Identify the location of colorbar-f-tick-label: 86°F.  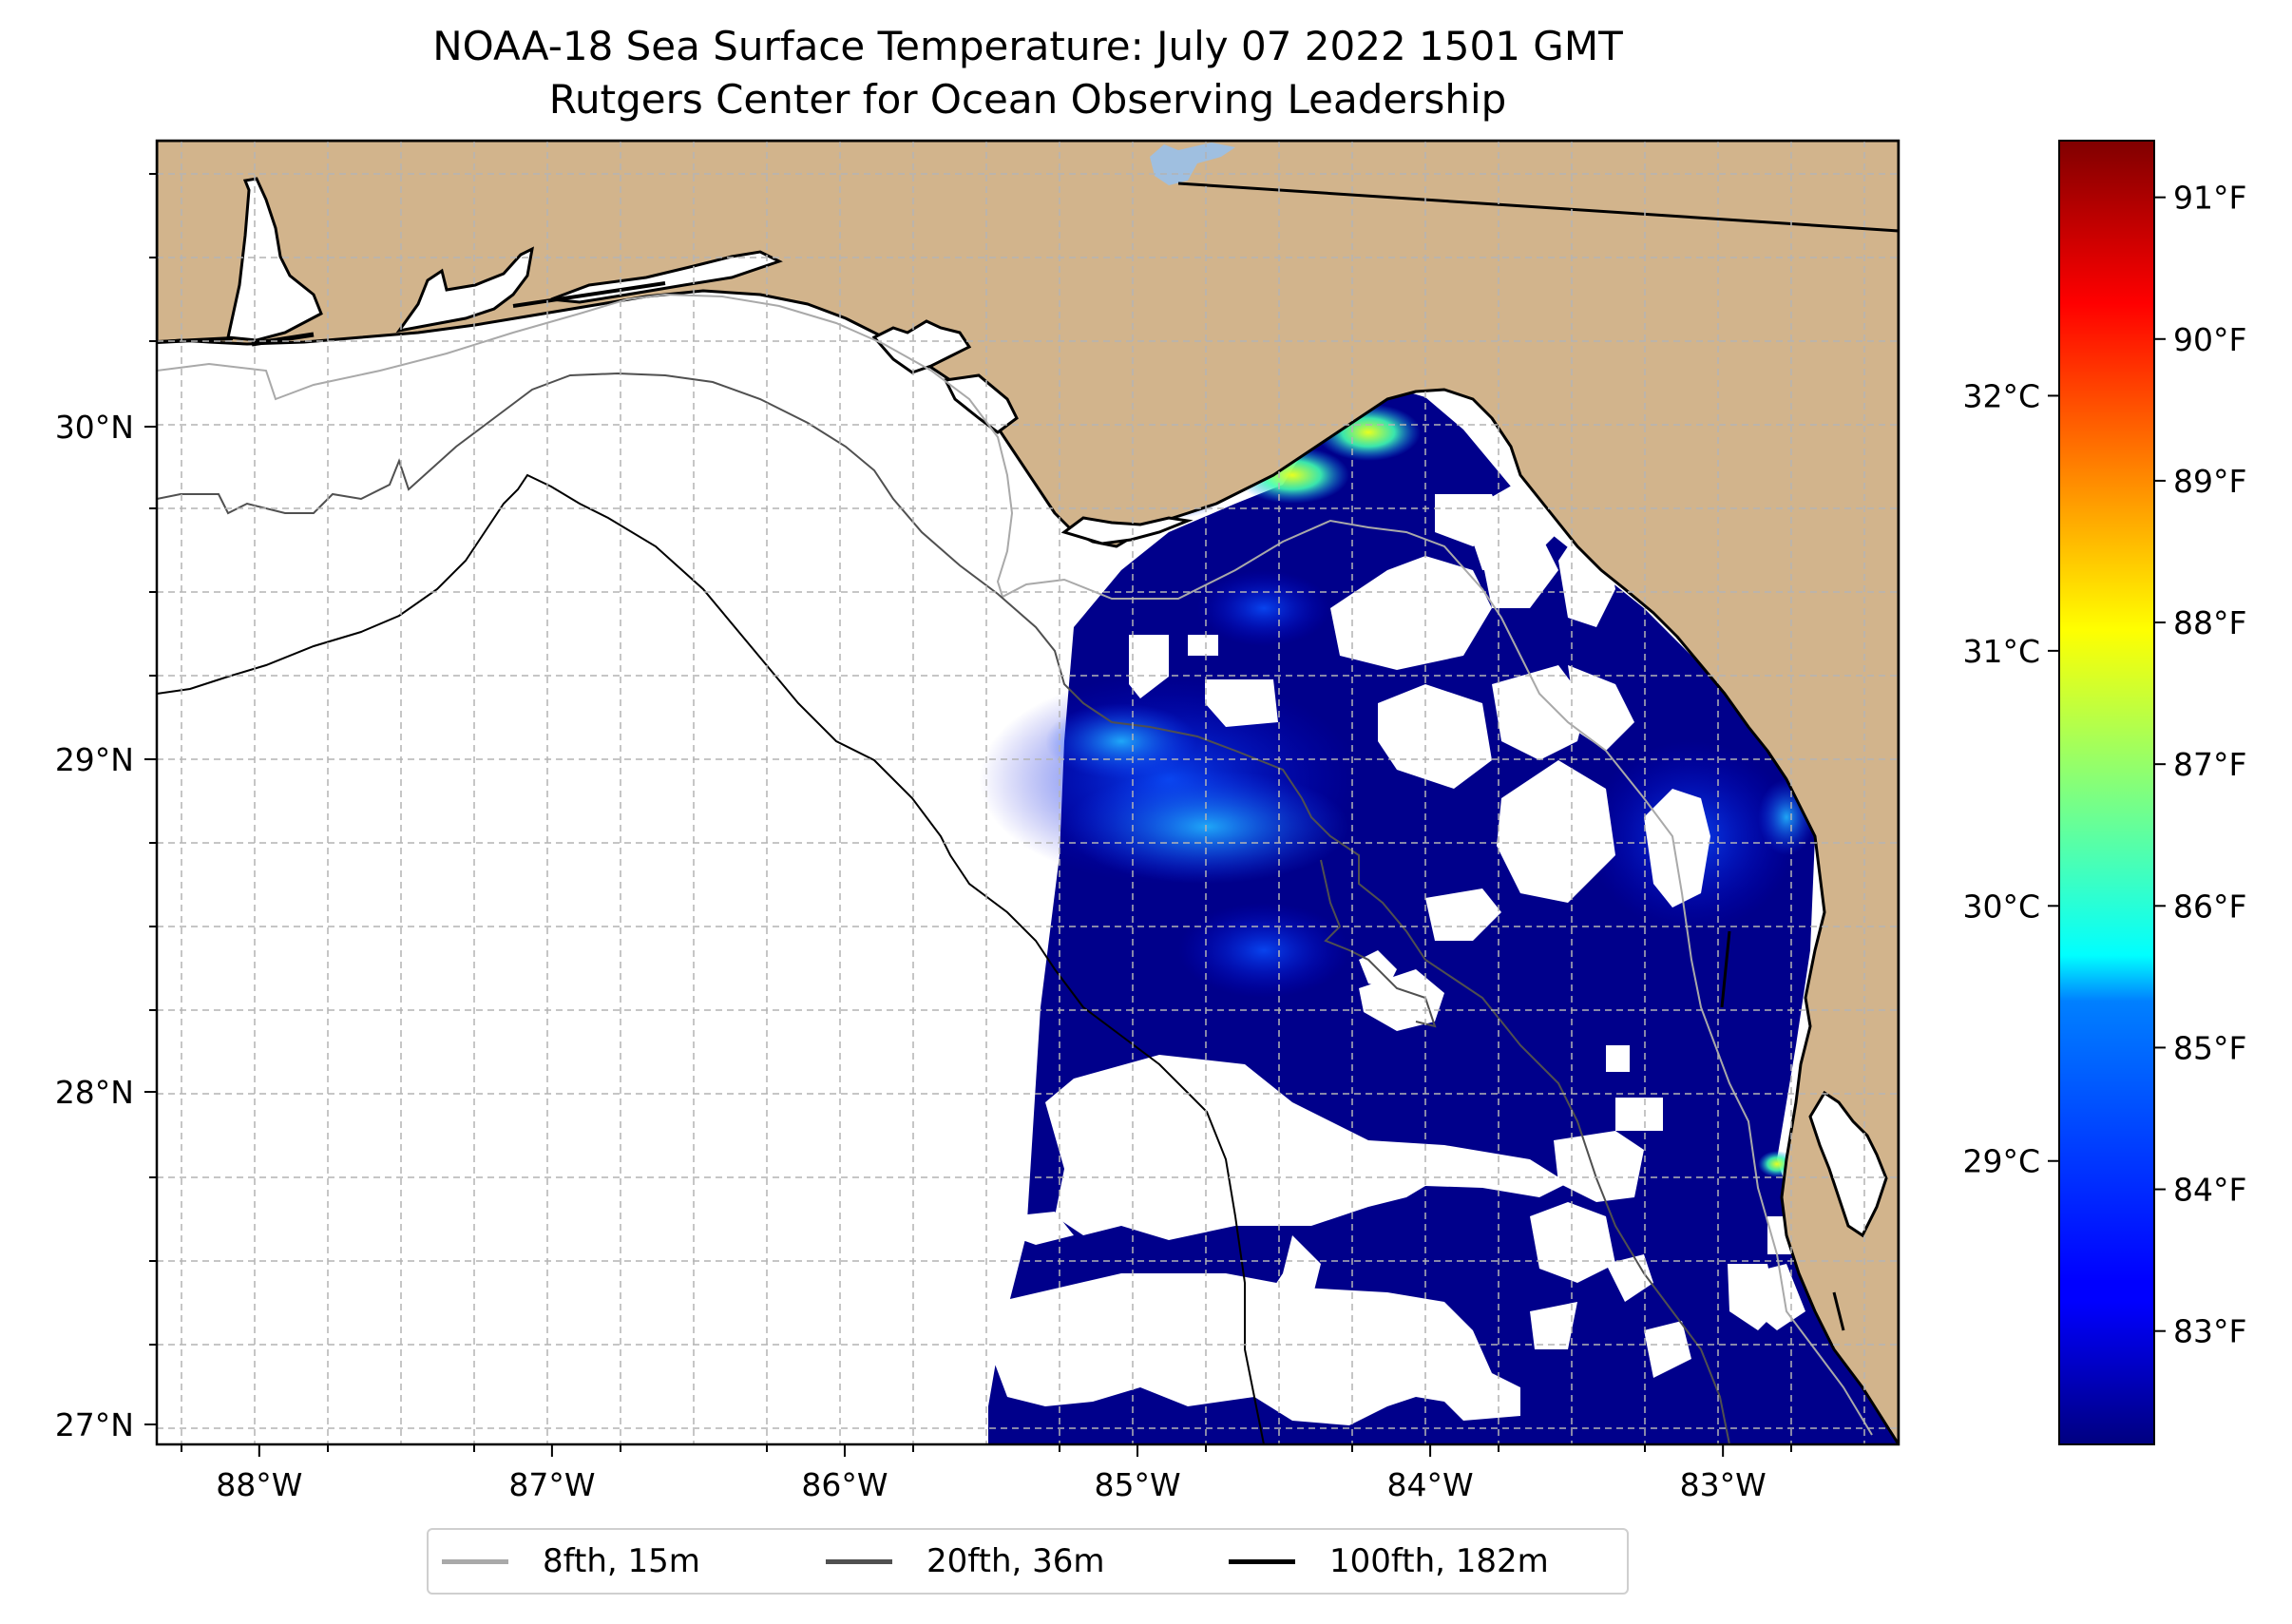
(2209, 906).